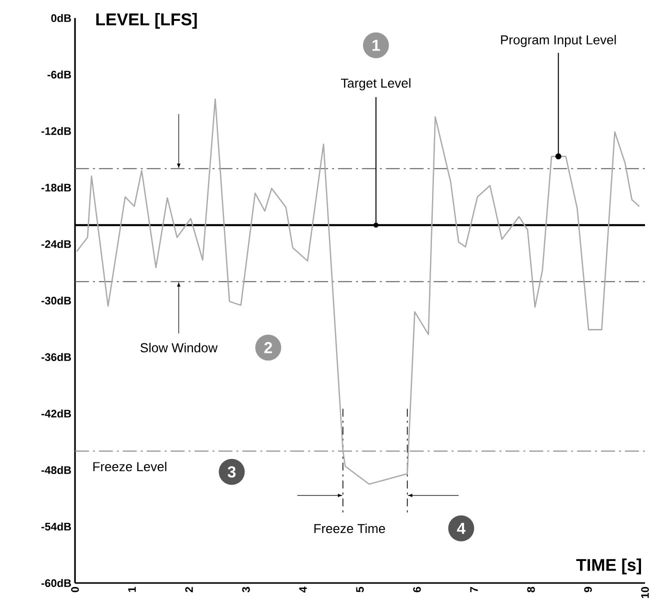 The height and width of the screenshot is (612, 662). What do you see at coordinates (56, 357) in the screenshot?
I see `y-tick-label: -36dB` at bounding box center [56, 357].